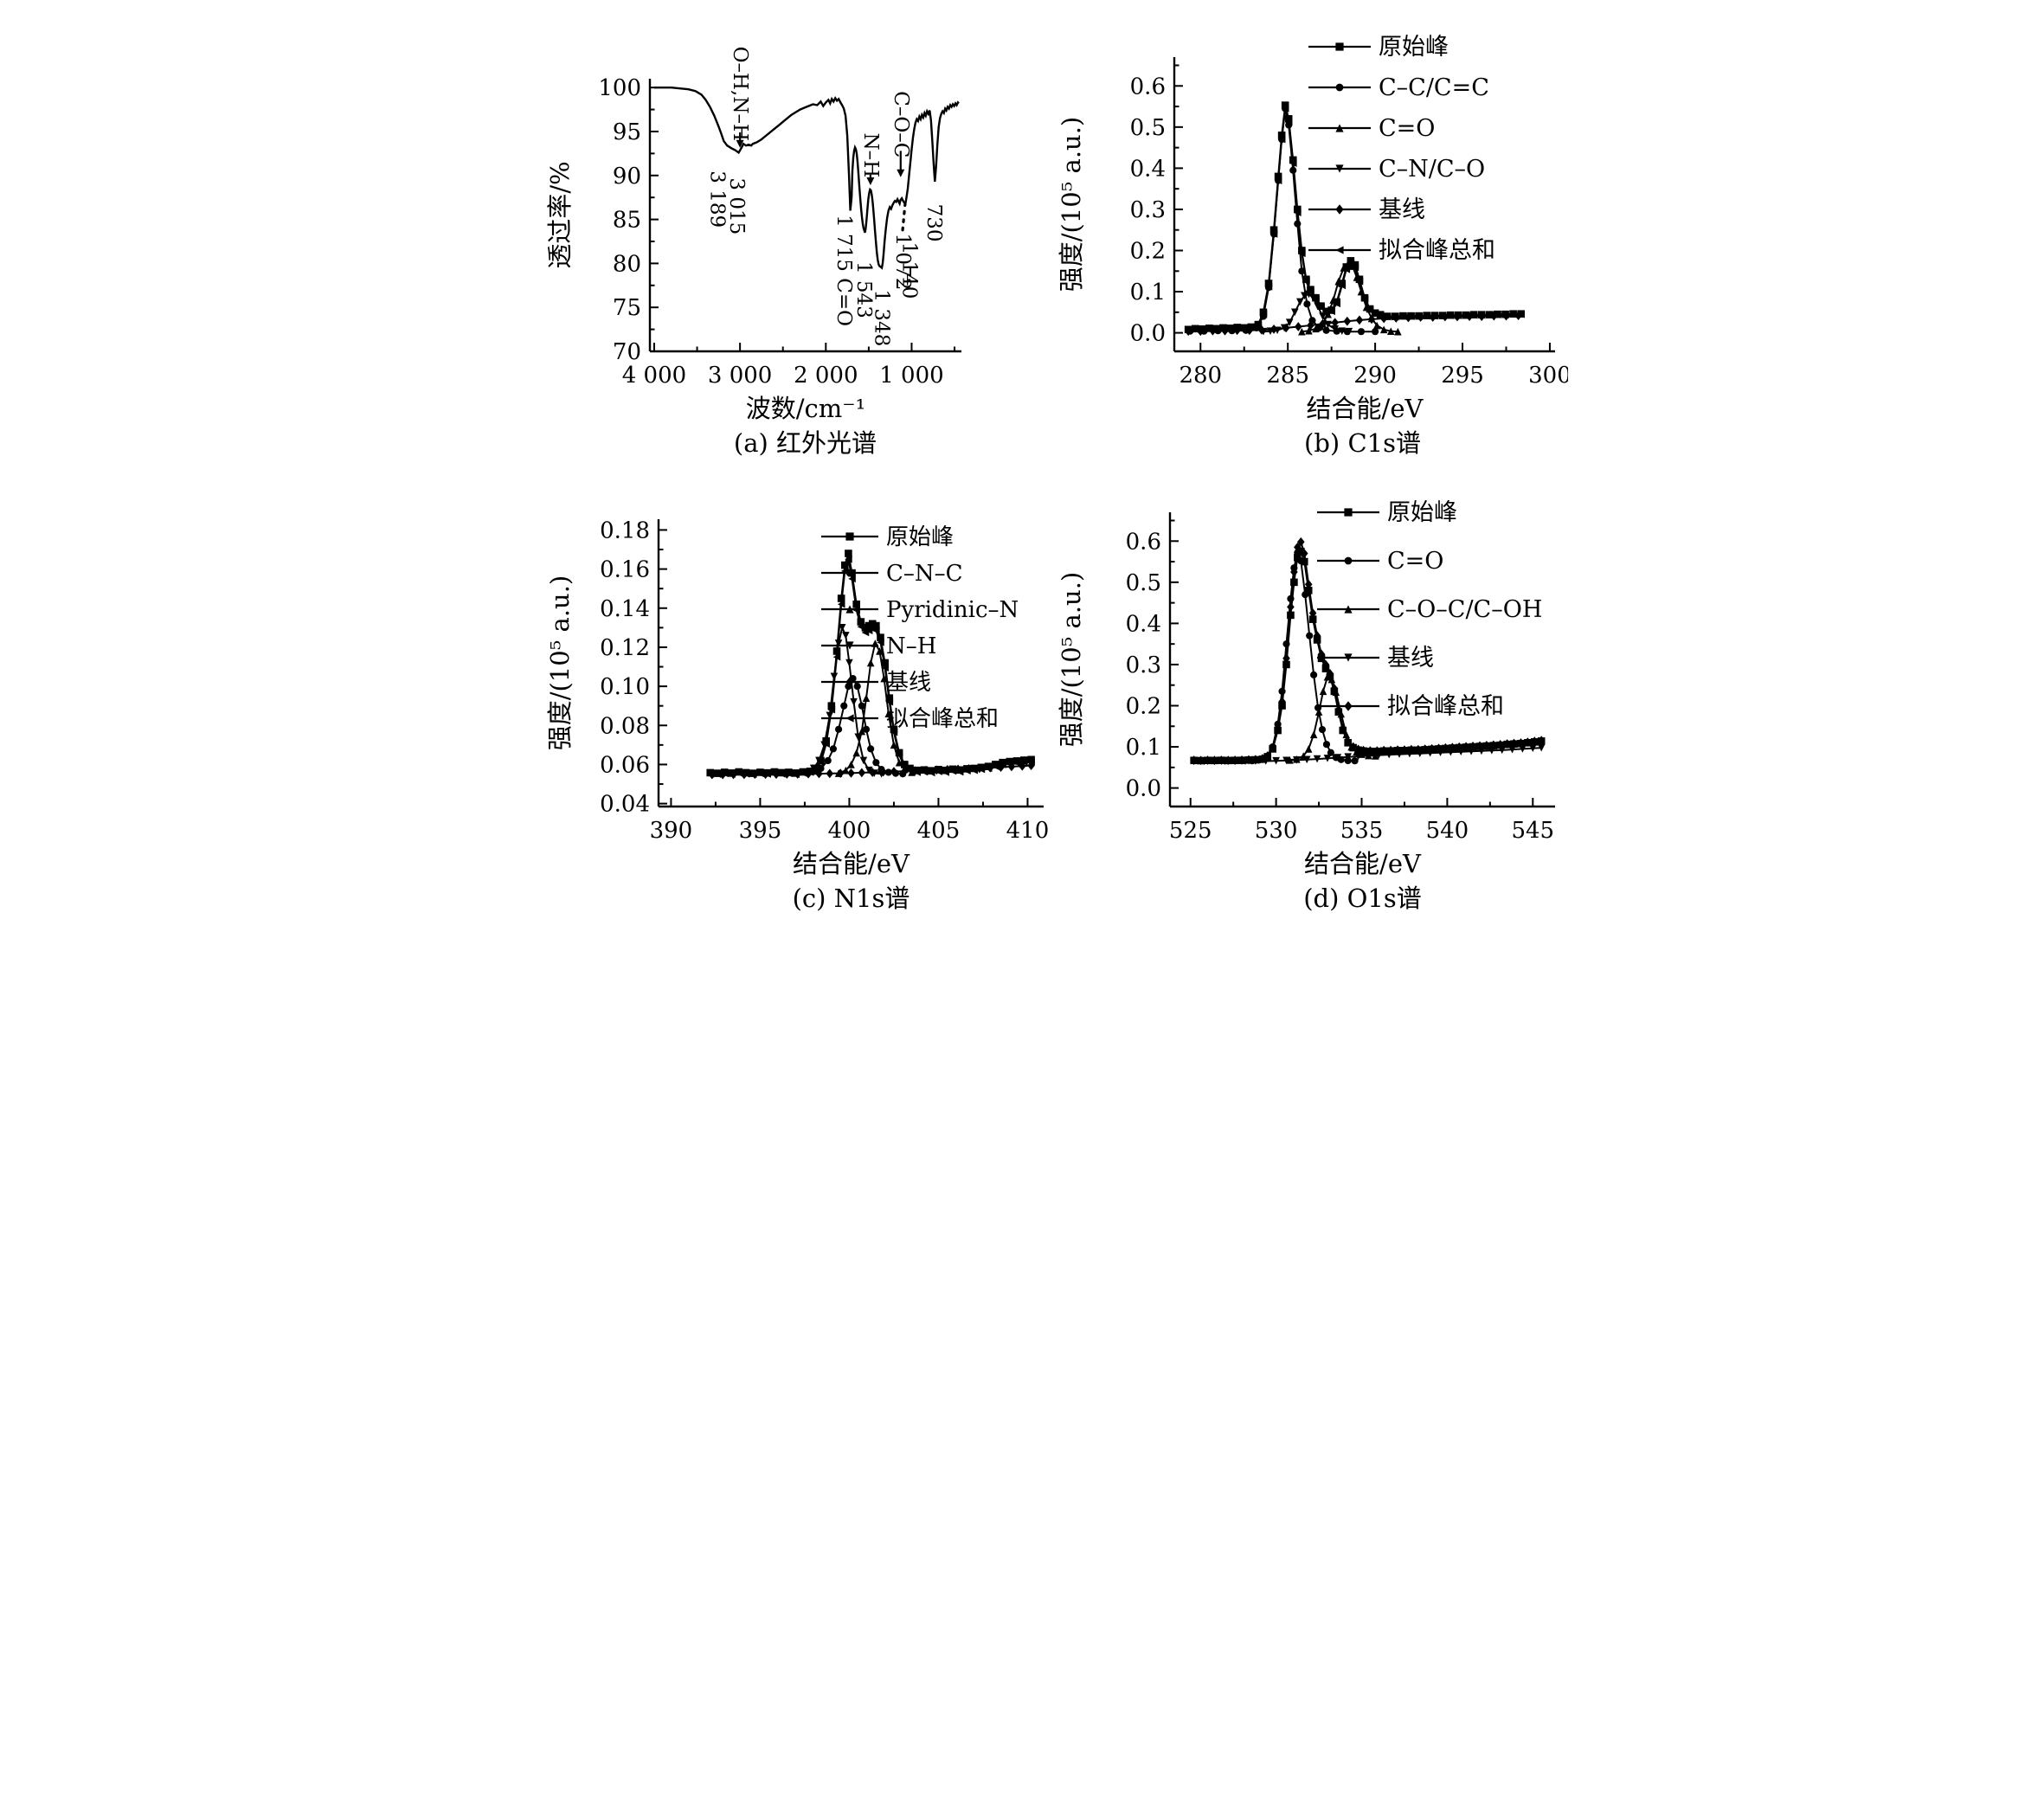  I want to click on svg-text: 0.18, so click(625, 530).